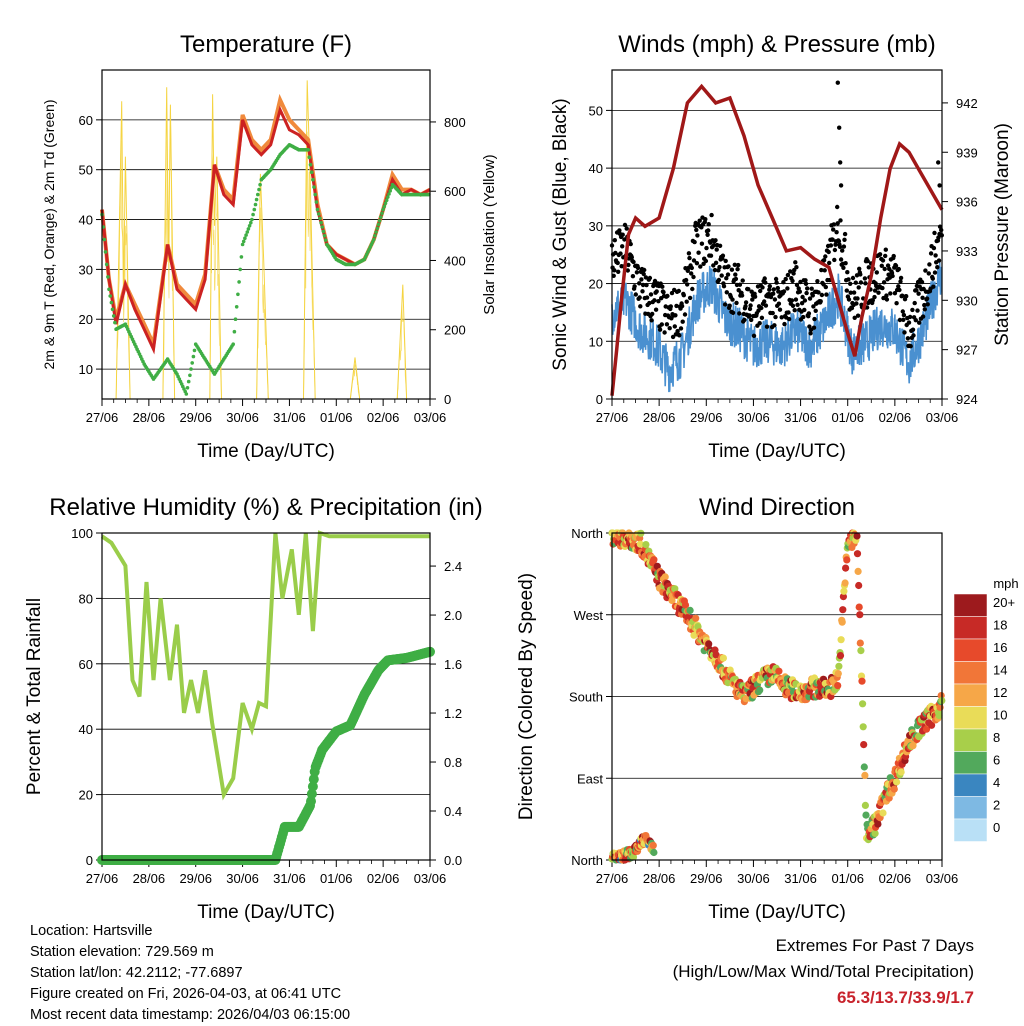 The height and width of the screenshot is (1026, 1024). I want to click on extremes-values: 65.3/13.7/33.9/1.7, so click(905, 997).